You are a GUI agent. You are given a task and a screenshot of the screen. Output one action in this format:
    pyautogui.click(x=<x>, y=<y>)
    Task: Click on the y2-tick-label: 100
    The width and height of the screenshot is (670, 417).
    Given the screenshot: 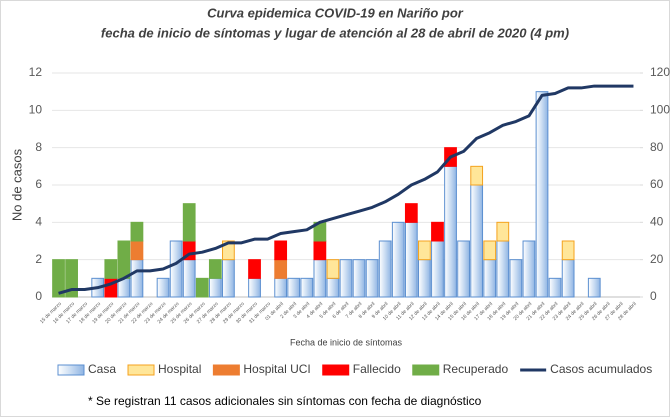 What is the action you would take?
    pyautogui.click(x=660, y=110)
    